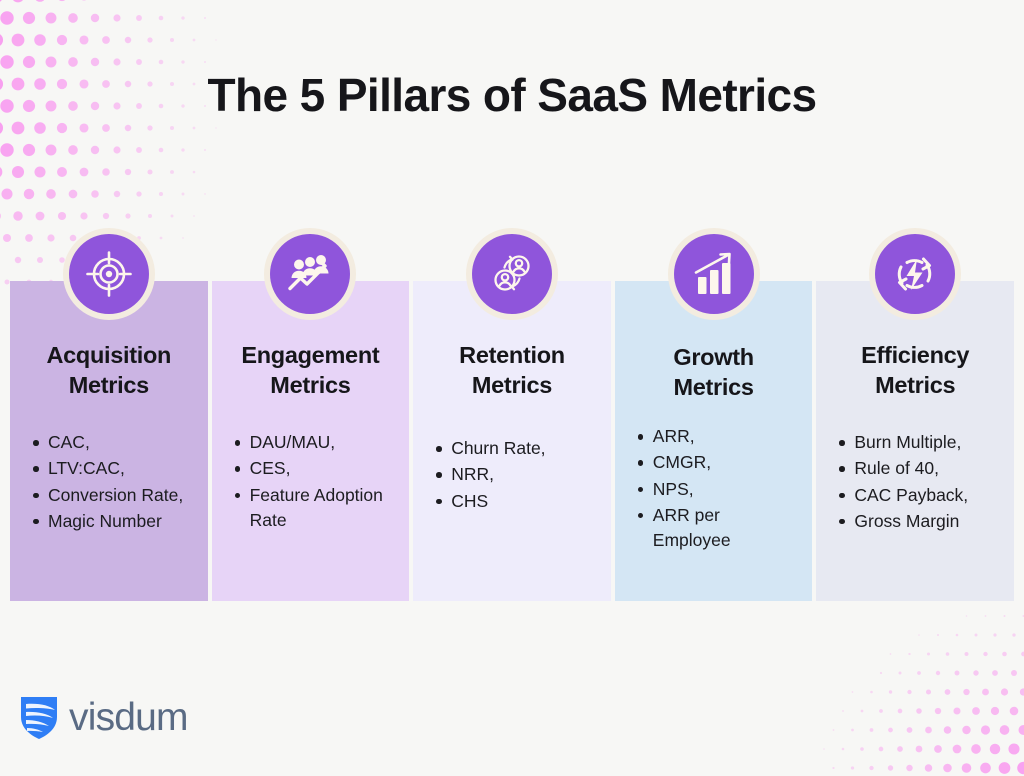  What do you see at coordinates (719, 489) in the screenshot?
I see `list-item: NPS,` at bounding box center [719, 489].